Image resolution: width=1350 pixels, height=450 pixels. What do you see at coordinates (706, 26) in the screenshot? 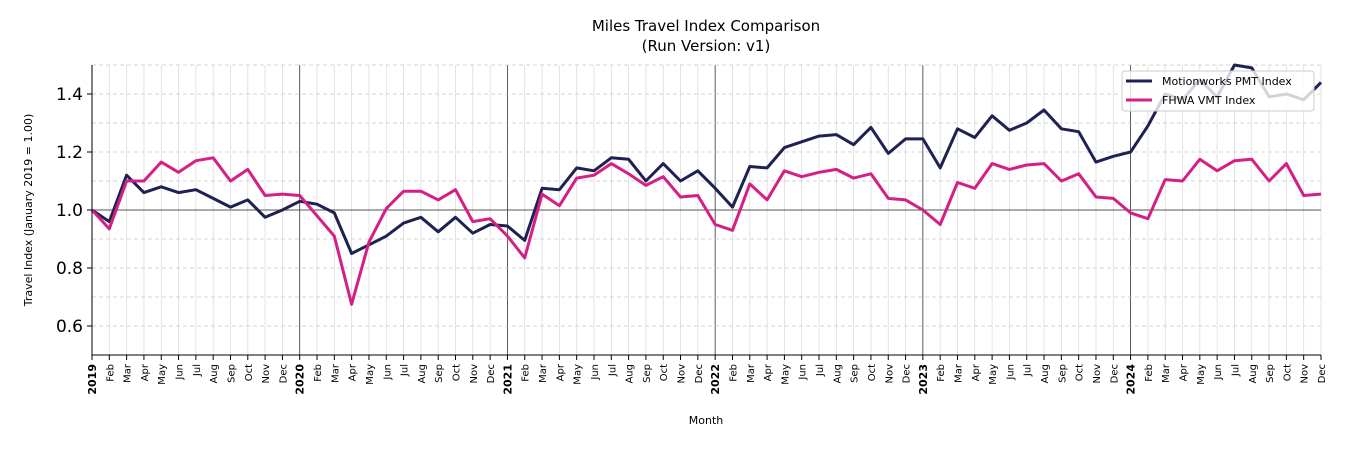
I see `chart-title: Miles Travel Index Comparison` at bounding box center [706, 26].